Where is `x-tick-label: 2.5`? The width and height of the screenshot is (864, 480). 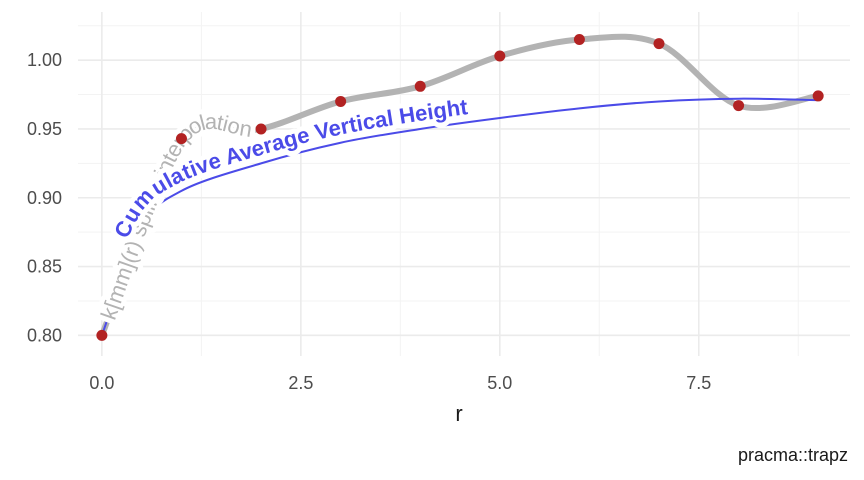
x-tick-label: 2.5 is located at coordinates (300, 383).